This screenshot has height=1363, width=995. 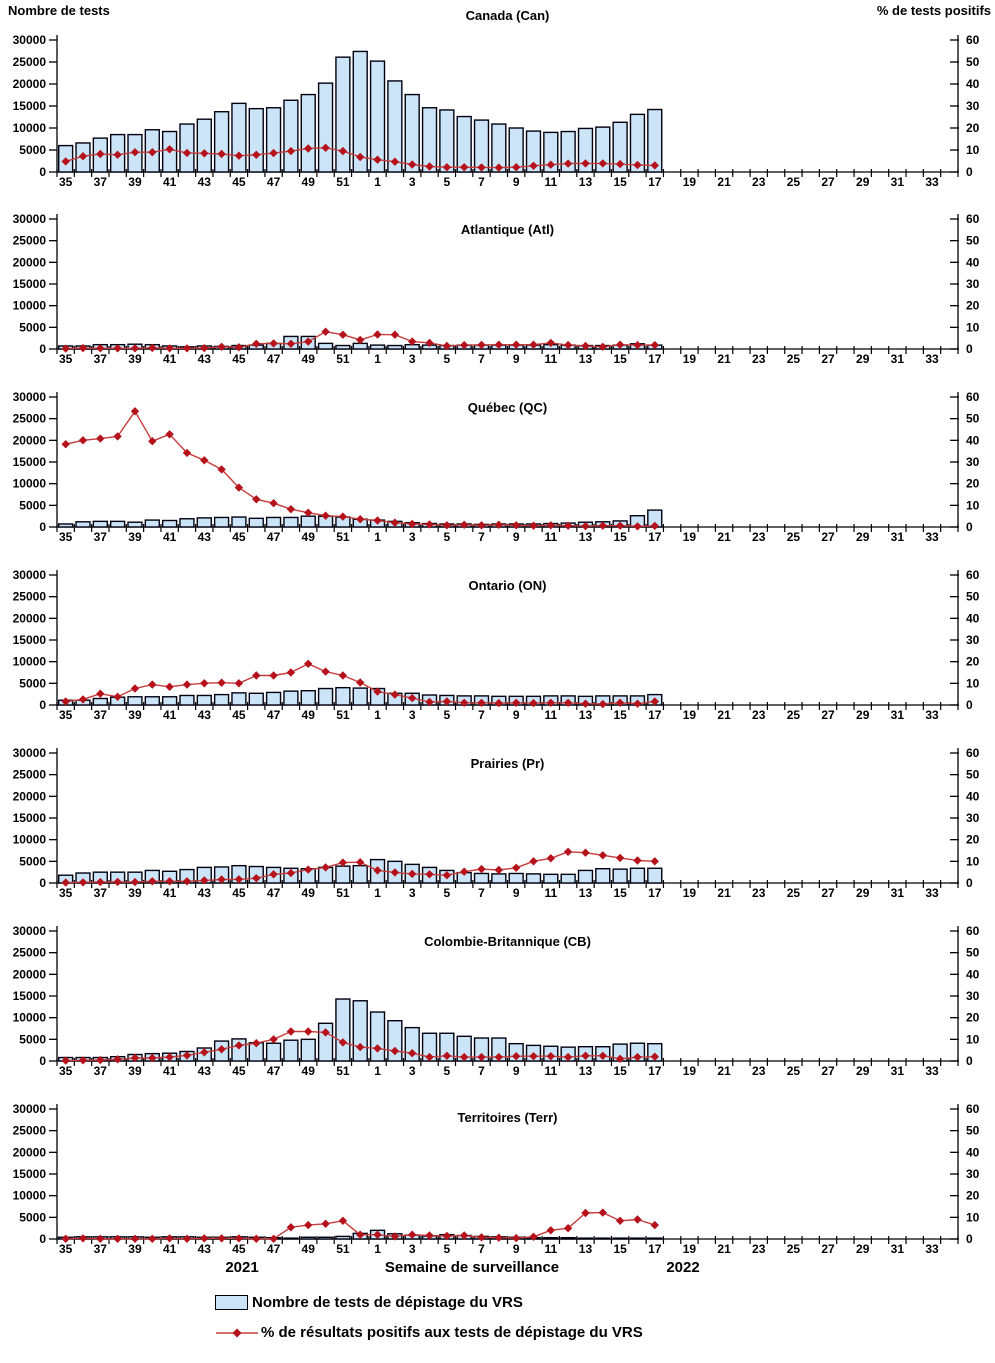 What do you see at coordinates (898, 182) in the screenshot?
I see `svg-text: 31` at bounding box center [898, 182].